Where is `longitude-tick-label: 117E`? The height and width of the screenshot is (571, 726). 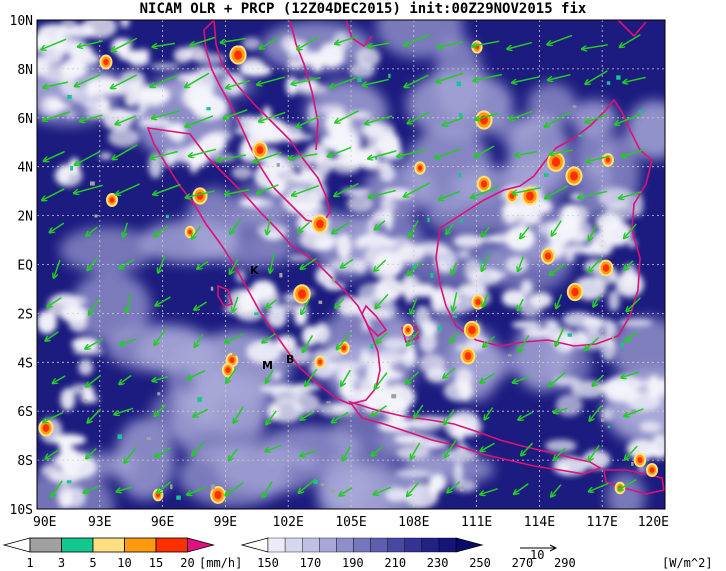
longitude-tick-label: 117E is located at coordinates (602, 522).